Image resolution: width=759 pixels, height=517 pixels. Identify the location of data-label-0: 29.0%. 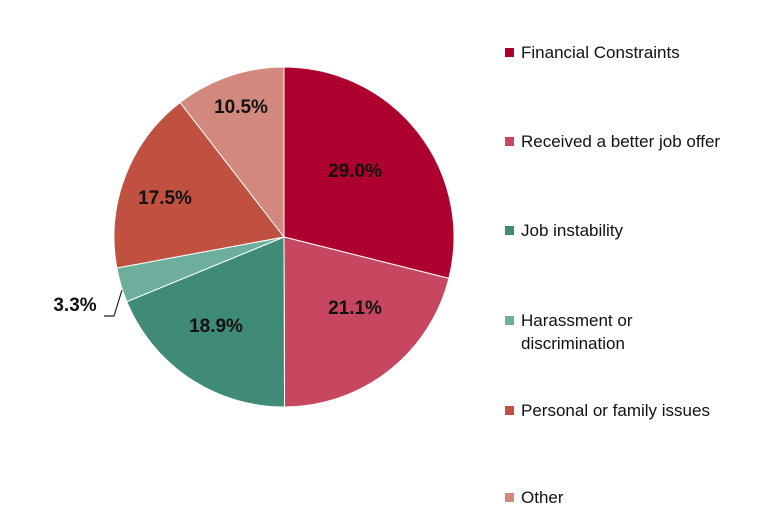
(355, 171).